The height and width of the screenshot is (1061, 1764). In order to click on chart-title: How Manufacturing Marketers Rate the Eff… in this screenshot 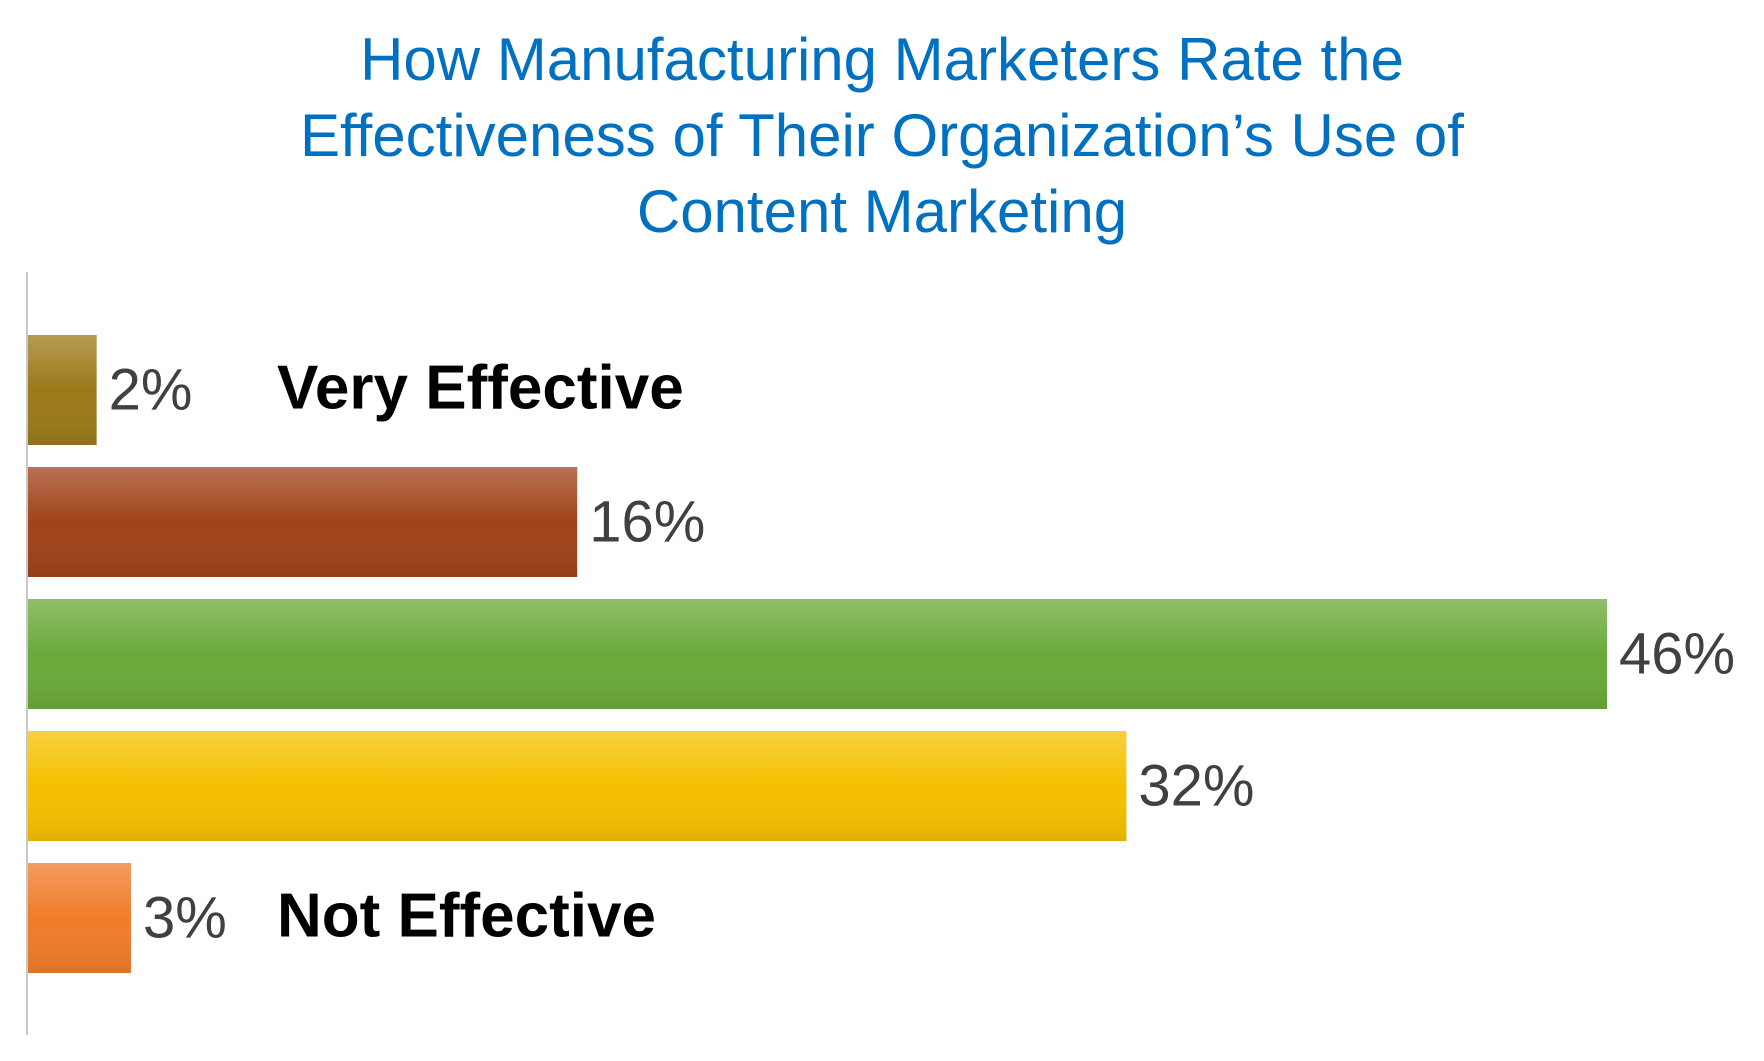, I will do `click(882, 135)`.